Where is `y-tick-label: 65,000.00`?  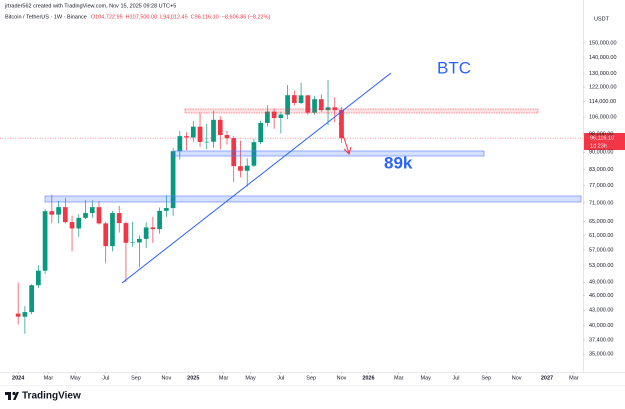
y-tick-label: 65,000.00 is located at coordinates (601, 222).